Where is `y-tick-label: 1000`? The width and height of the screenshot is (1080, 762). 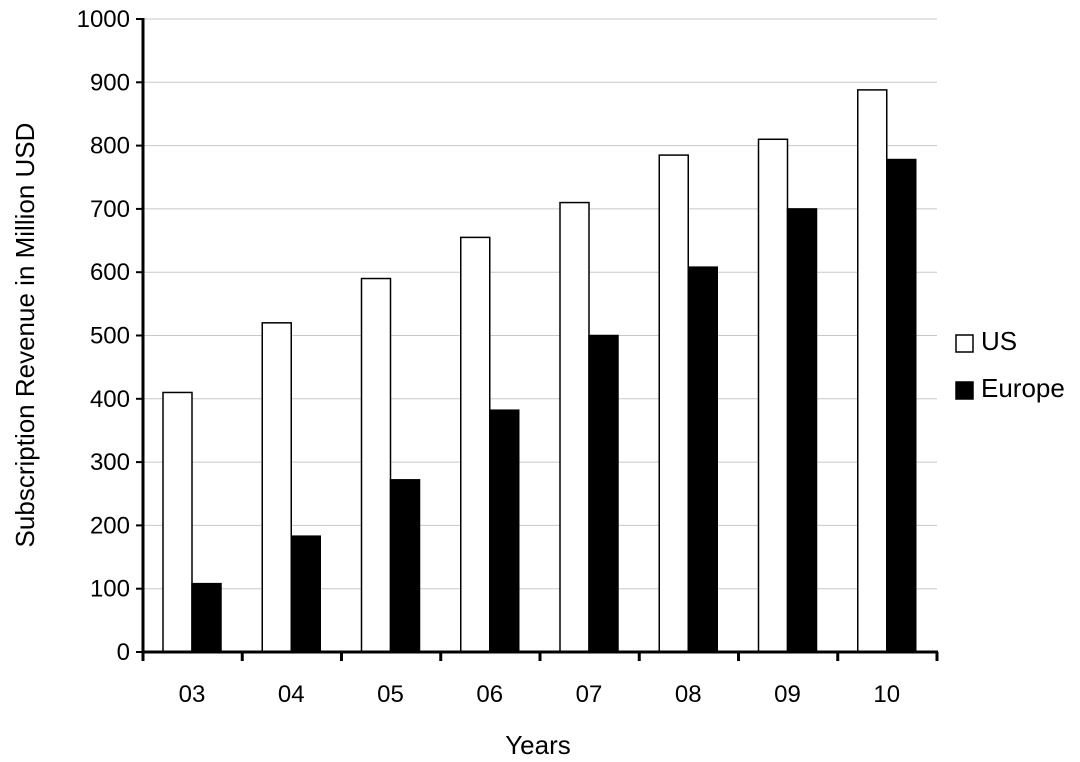
y-tick-label: 1000 is located at coordinates (103, 19).